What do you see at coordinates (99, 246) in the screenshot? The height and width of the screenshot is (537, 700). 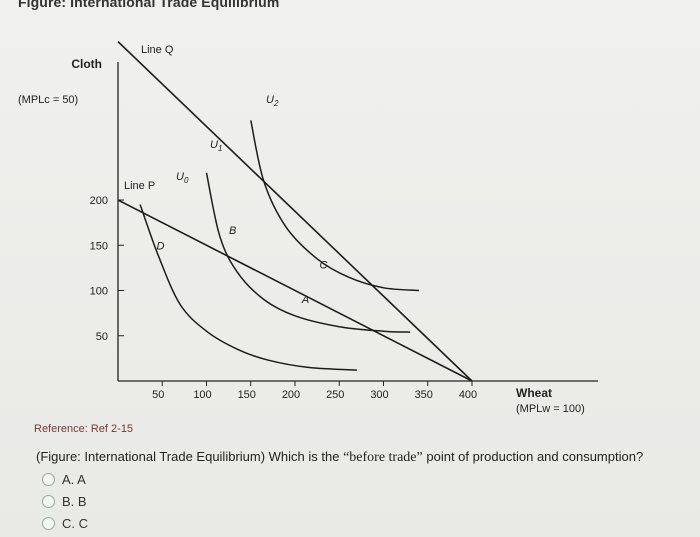 I see `y-tick-label-150: 150` at bounding box center [99, 246].